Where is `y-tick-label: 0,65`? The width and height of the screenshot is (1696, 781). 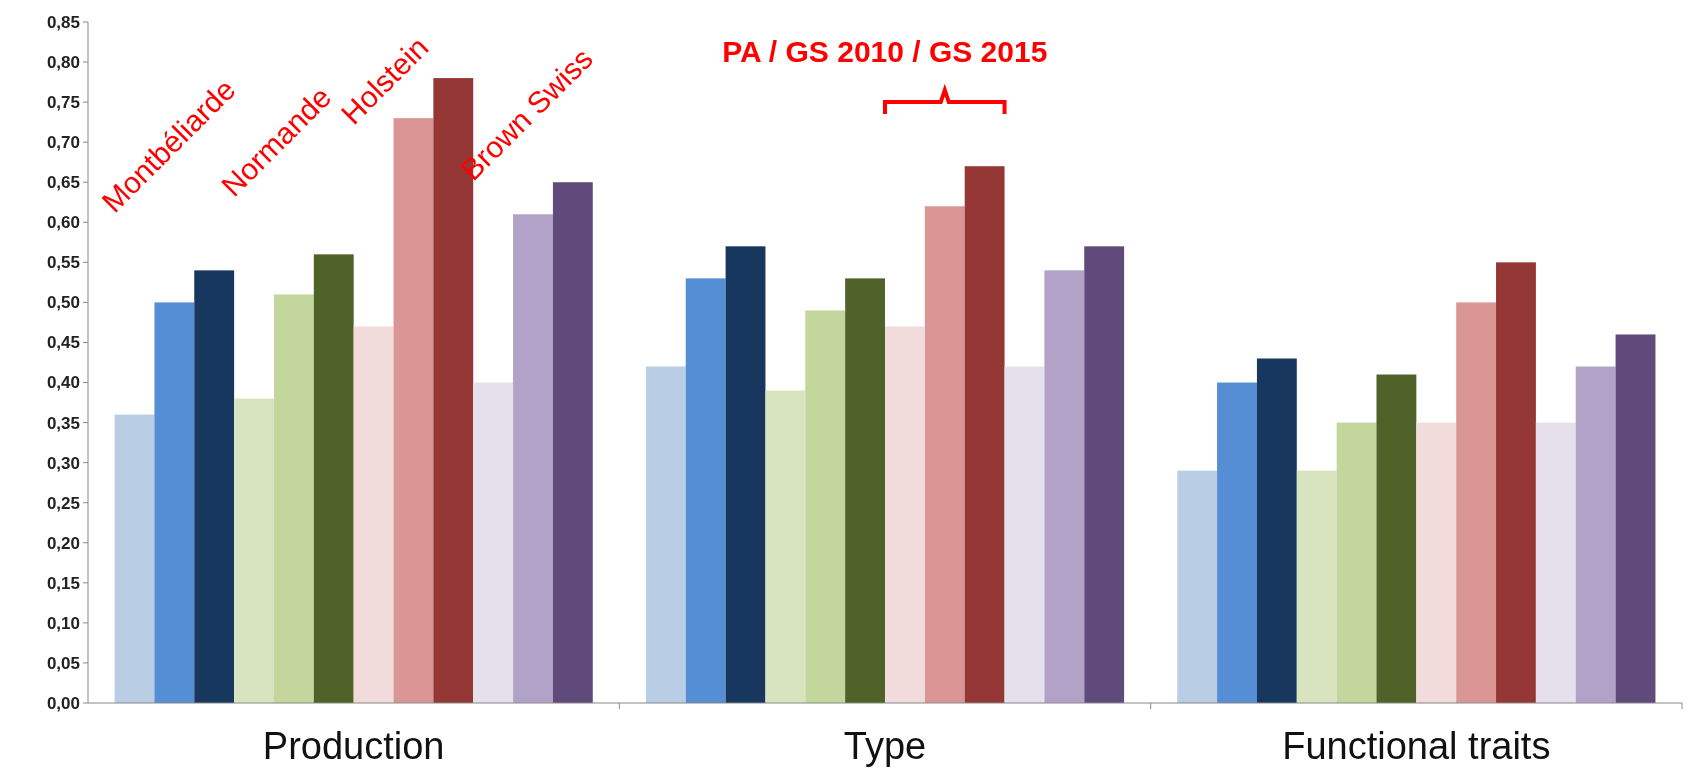 y-tick-label: 0,65 is located at coordinates (63, 183).